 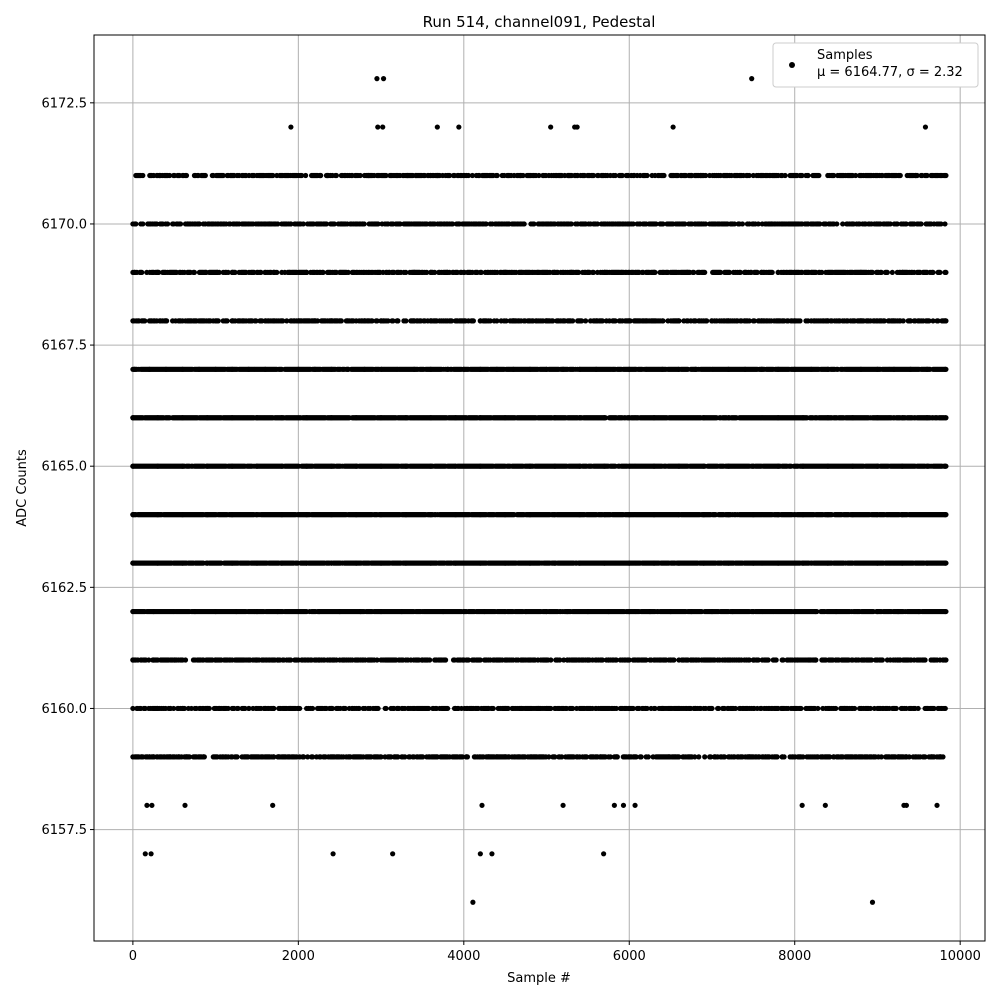 What do you see at coordinates (539, 22) in the screenshot?
I see `chart-title: Run 514, channel091, Pedestal` at bounding box center [539, 22].